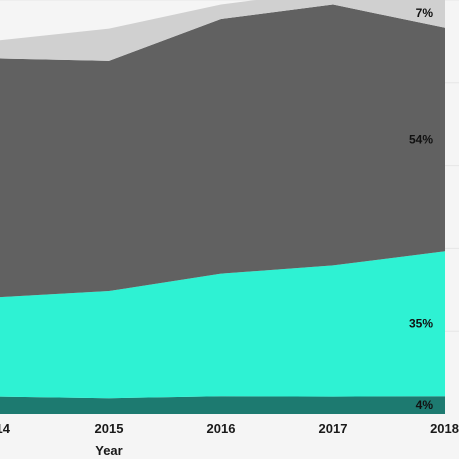 The height and width of the screenshot is (459, 459). I want to click on end-label-series-0: 4%, so click(425, 405).